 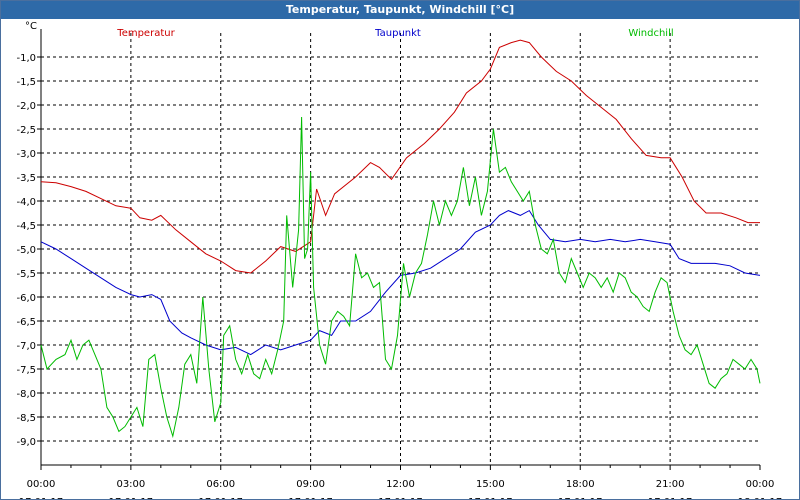 What do you see at coordinates (400, 484) in the screenshot?
I see `x-tick-time: 12:00` at bounding box center [400, 484].